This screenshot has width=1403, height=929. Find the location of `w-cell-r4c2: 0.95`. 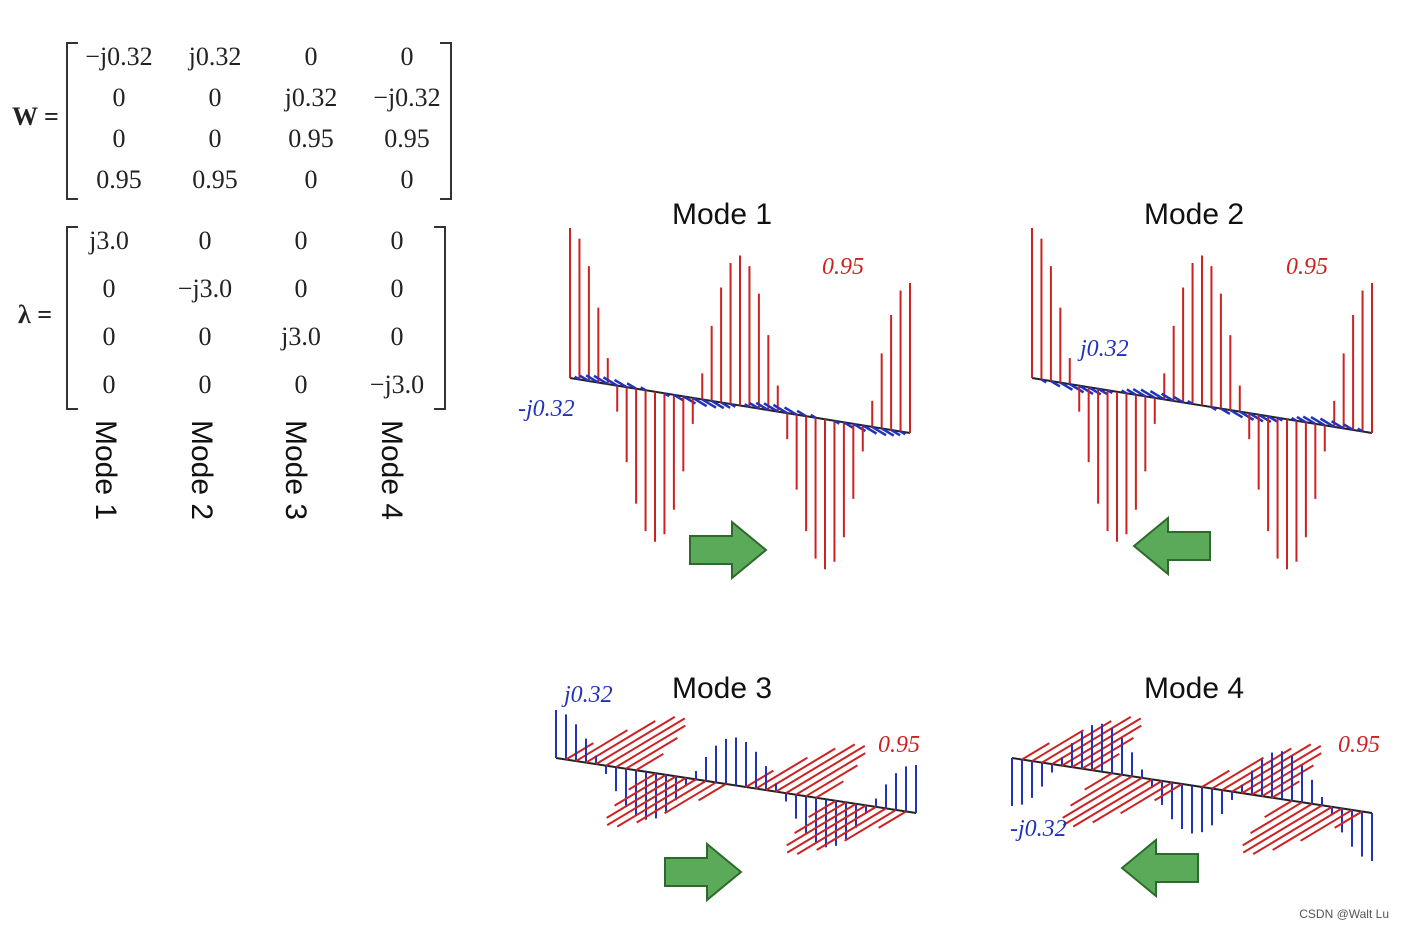

w-cell-r4c2: 0.95 is located at coordinates (215, 179).